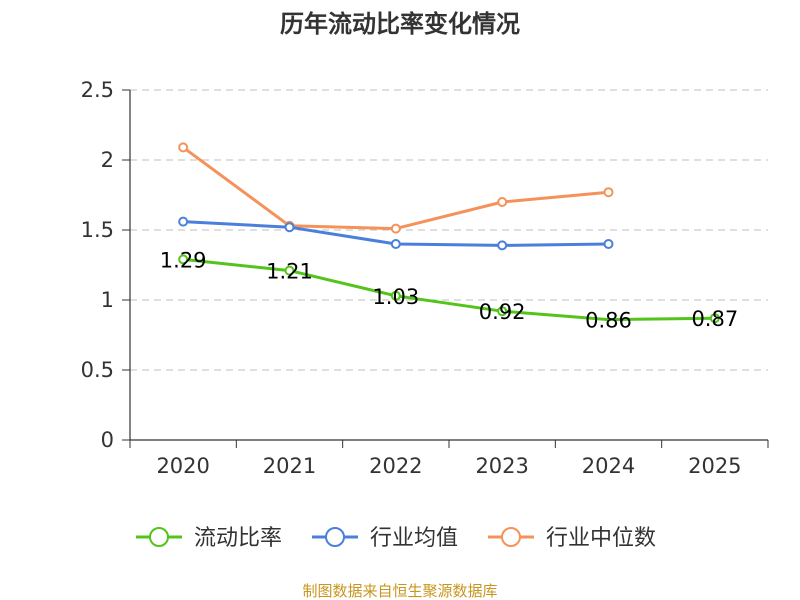 This screenshot has height=600, width=800. I want to click on data-labels: 1.29 1.21 1.03 0.92 0.86 0.87, so click(449, 290).